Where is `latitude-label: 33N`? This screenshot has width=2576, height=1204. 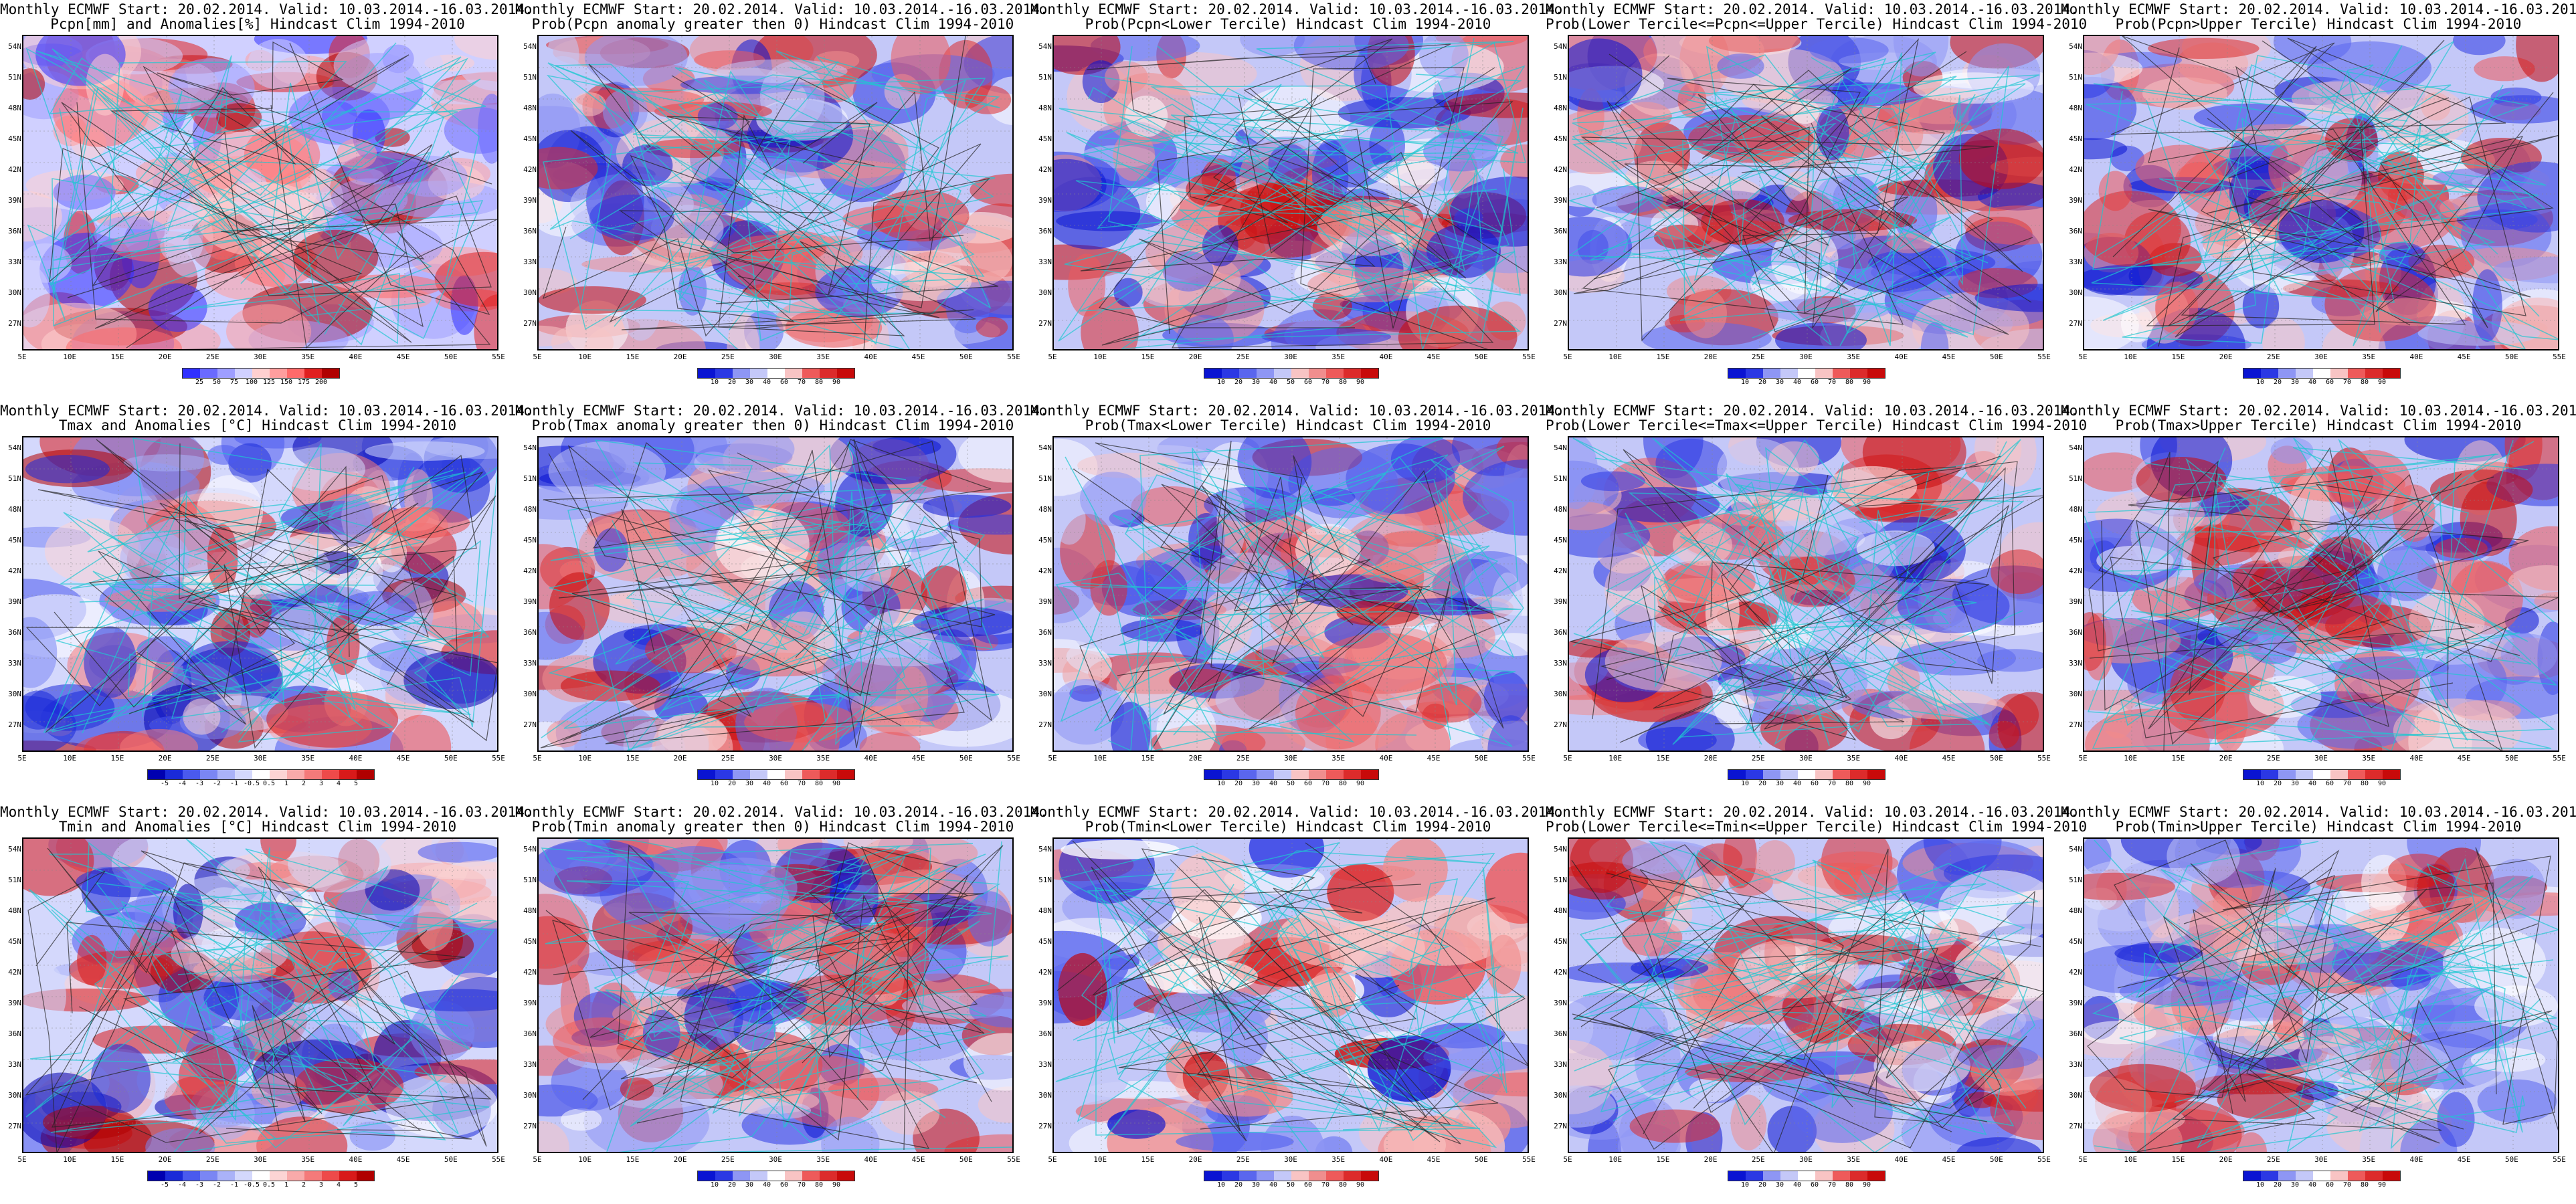 latitude-label: 33N is located at coordinates (530, 1064).